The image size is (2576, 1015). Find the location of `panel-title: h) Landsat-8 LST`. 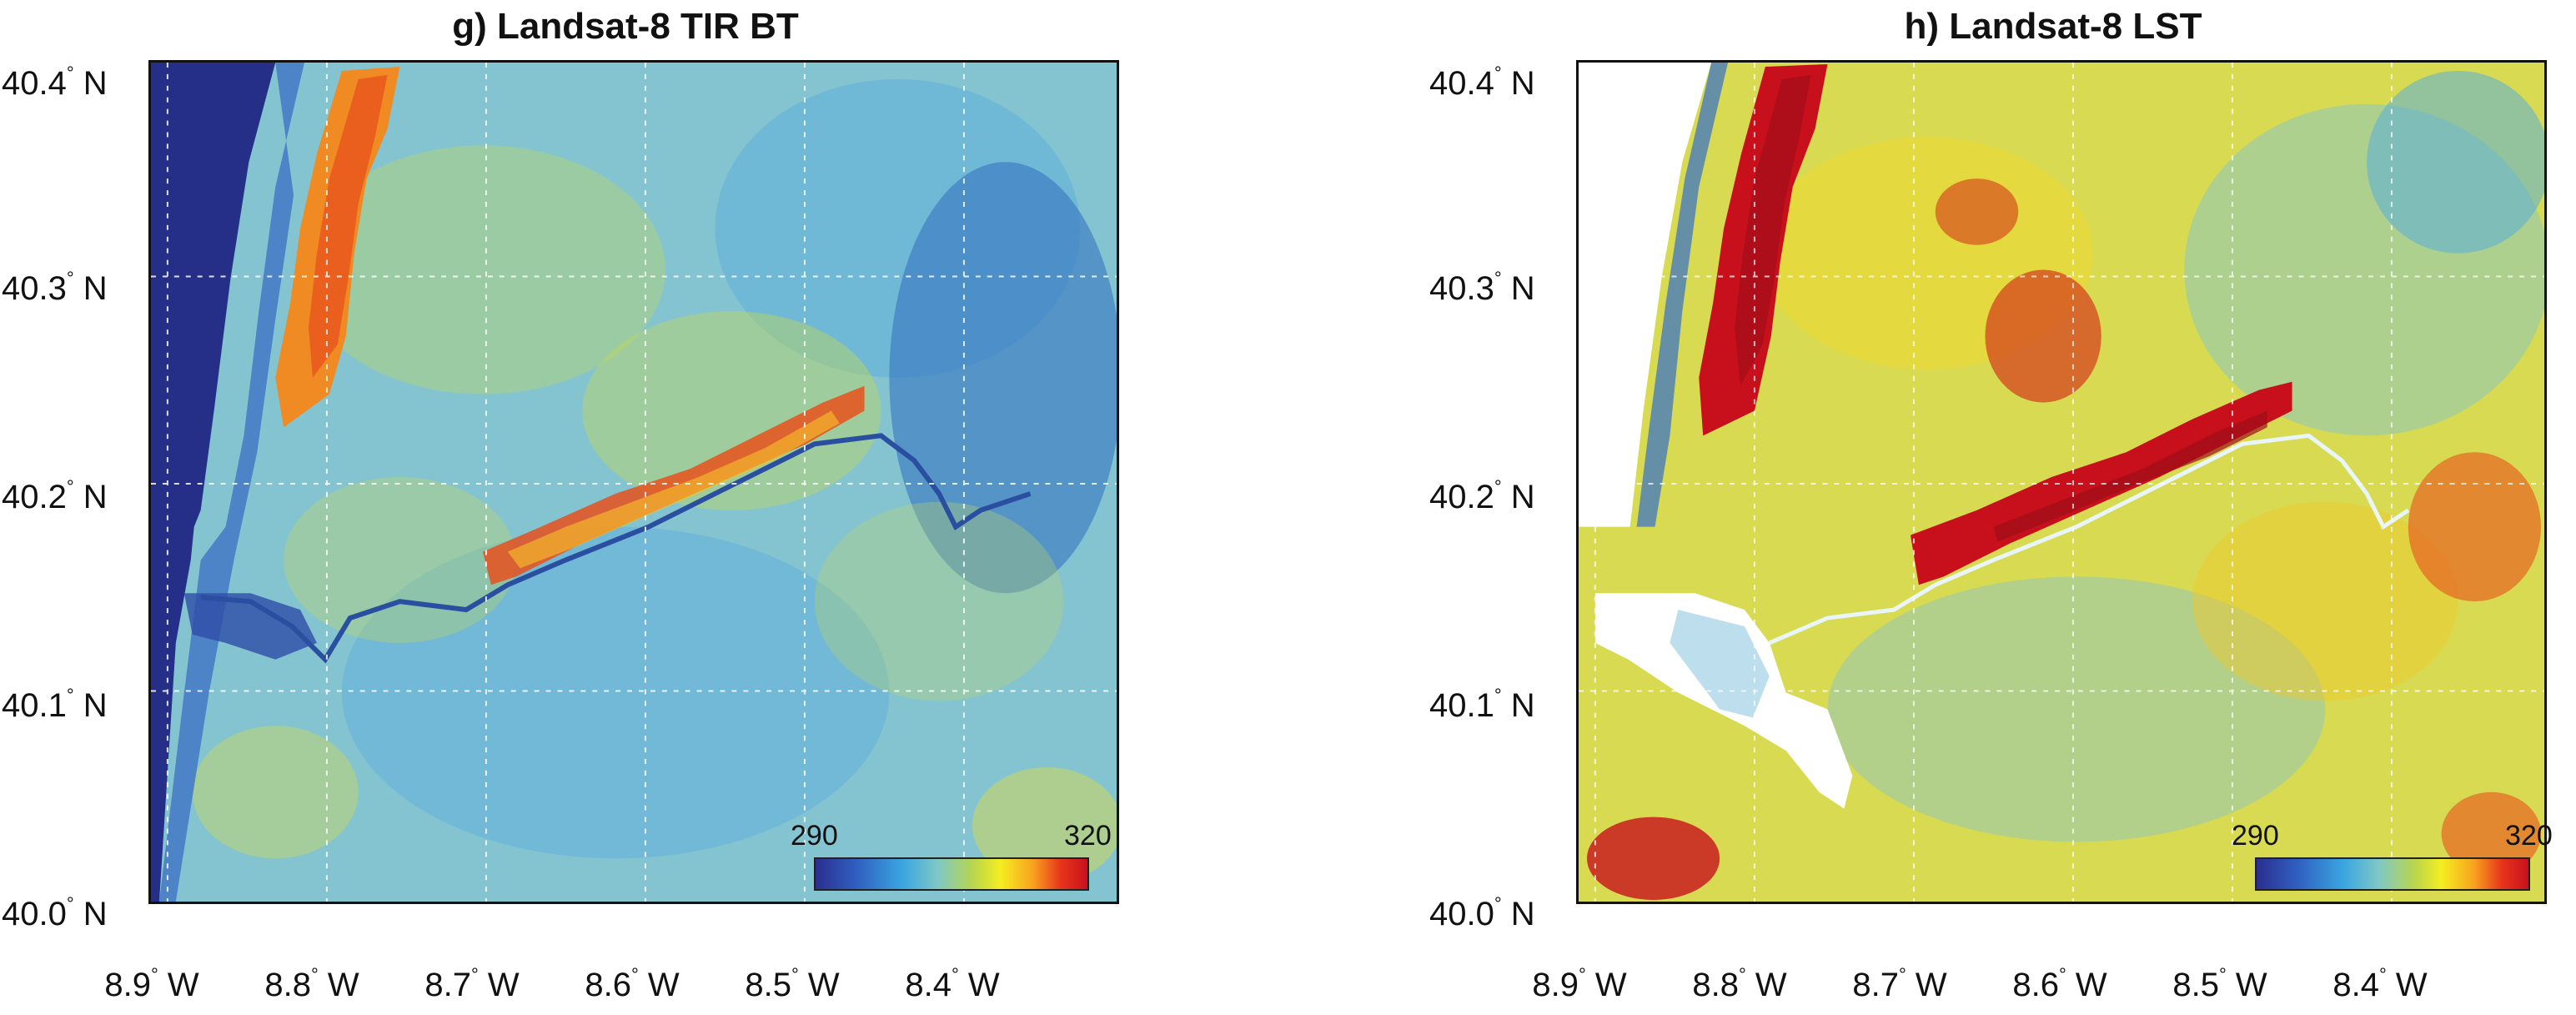

panel-title: h) Landsat-8 LST is located at coordinates (2053, 26).